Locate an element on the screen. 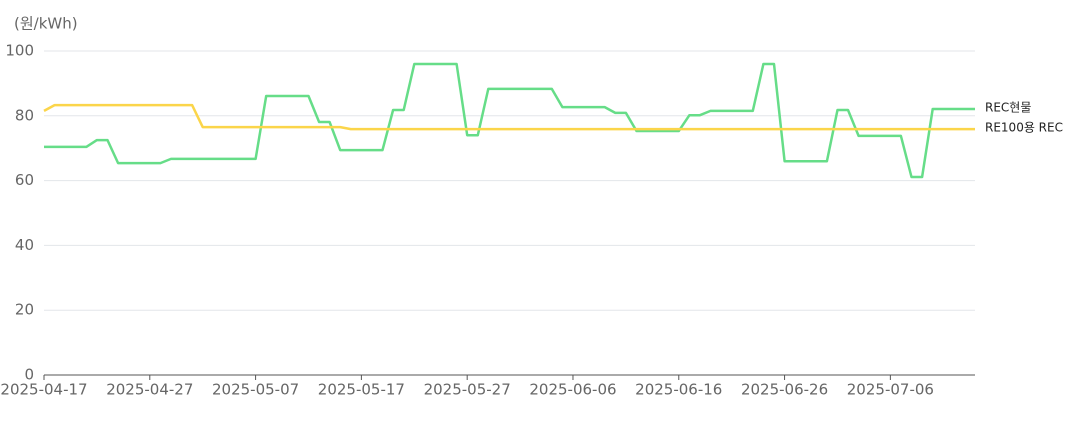 The image size is (1081, 427). x-tick-label: 2025-05-17 is located at coordinates (361, 390).